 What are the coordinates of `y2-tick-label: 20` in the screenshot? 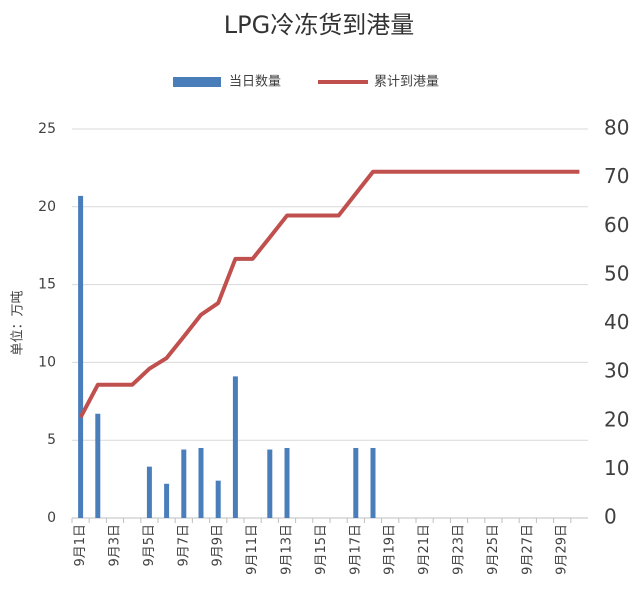 It's located at (616, 419).